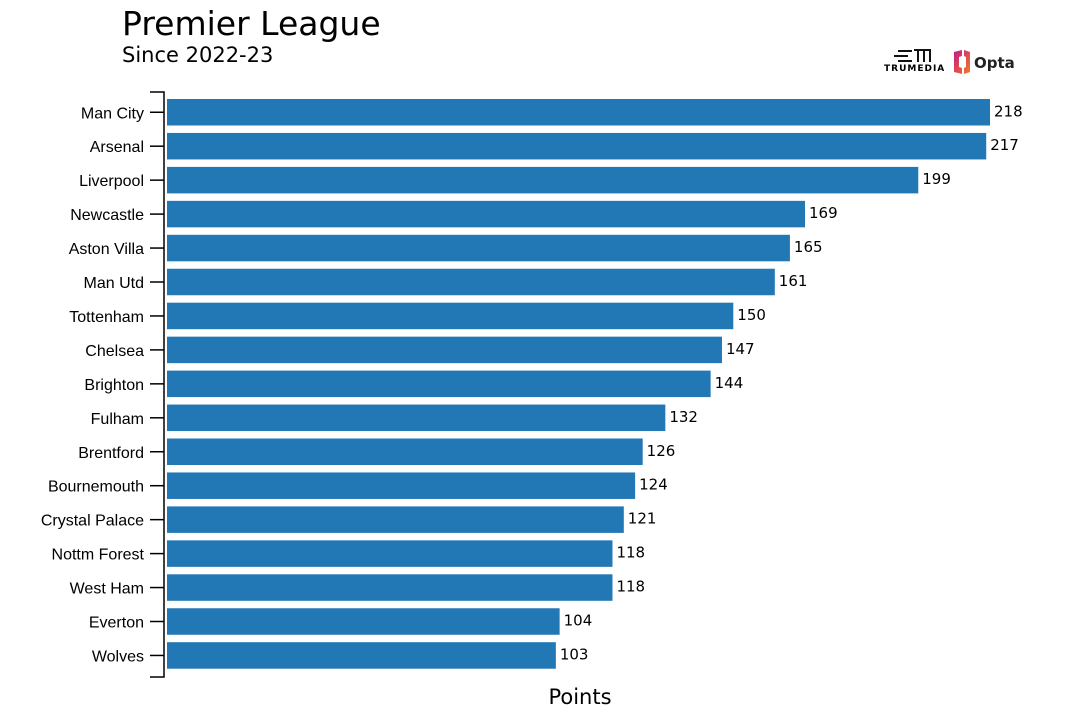  I want to click on x-axis-label: Points, so click(579, 697).